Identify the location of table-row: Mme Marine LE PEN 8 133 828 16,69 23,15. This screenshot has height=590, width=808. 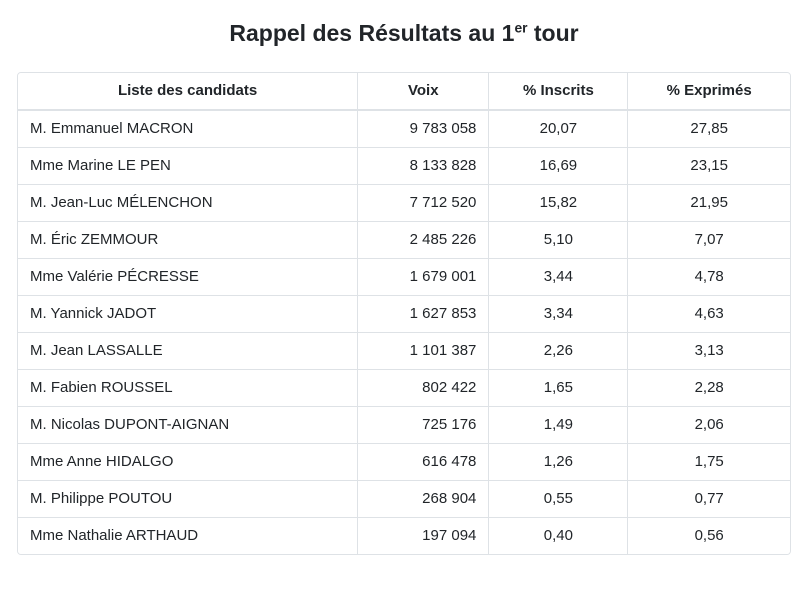
(404, 166).